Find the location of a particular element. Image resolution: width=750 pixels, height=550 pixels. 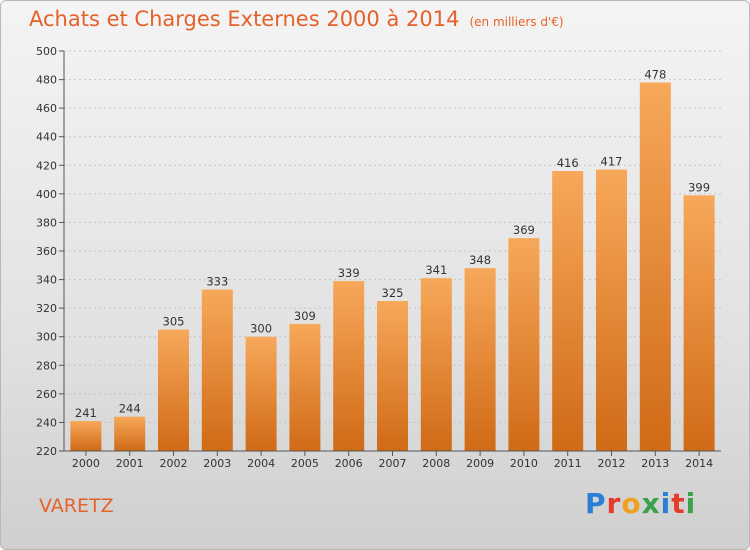

chart-subtitle: (en milliers d'€) is located at coordinates (516, 22).